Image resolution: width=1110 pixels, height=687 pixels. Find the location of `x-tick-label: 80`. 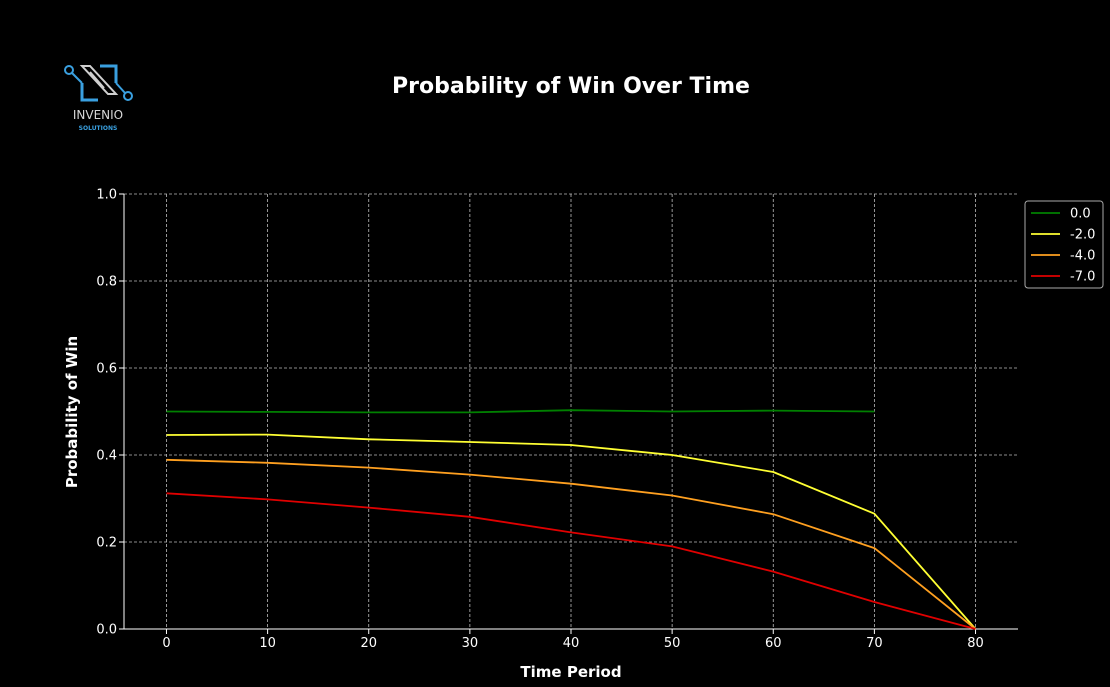

x-tick-label: 80 is located at coordinates (975, 643).